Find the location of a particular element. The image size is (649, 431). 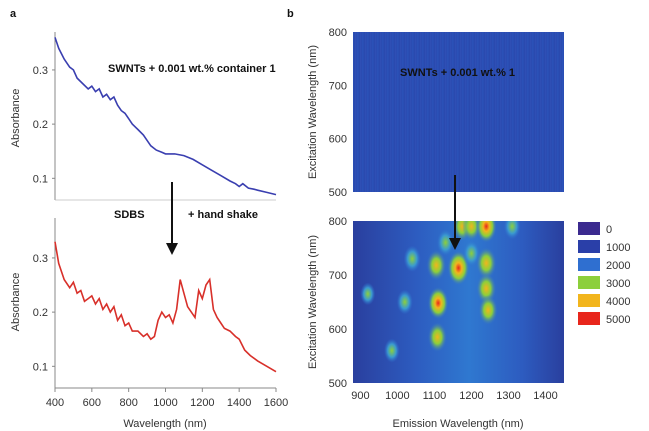

pl-map-bottom-y-tick-label: 800 is located at coordinates (338, 222).